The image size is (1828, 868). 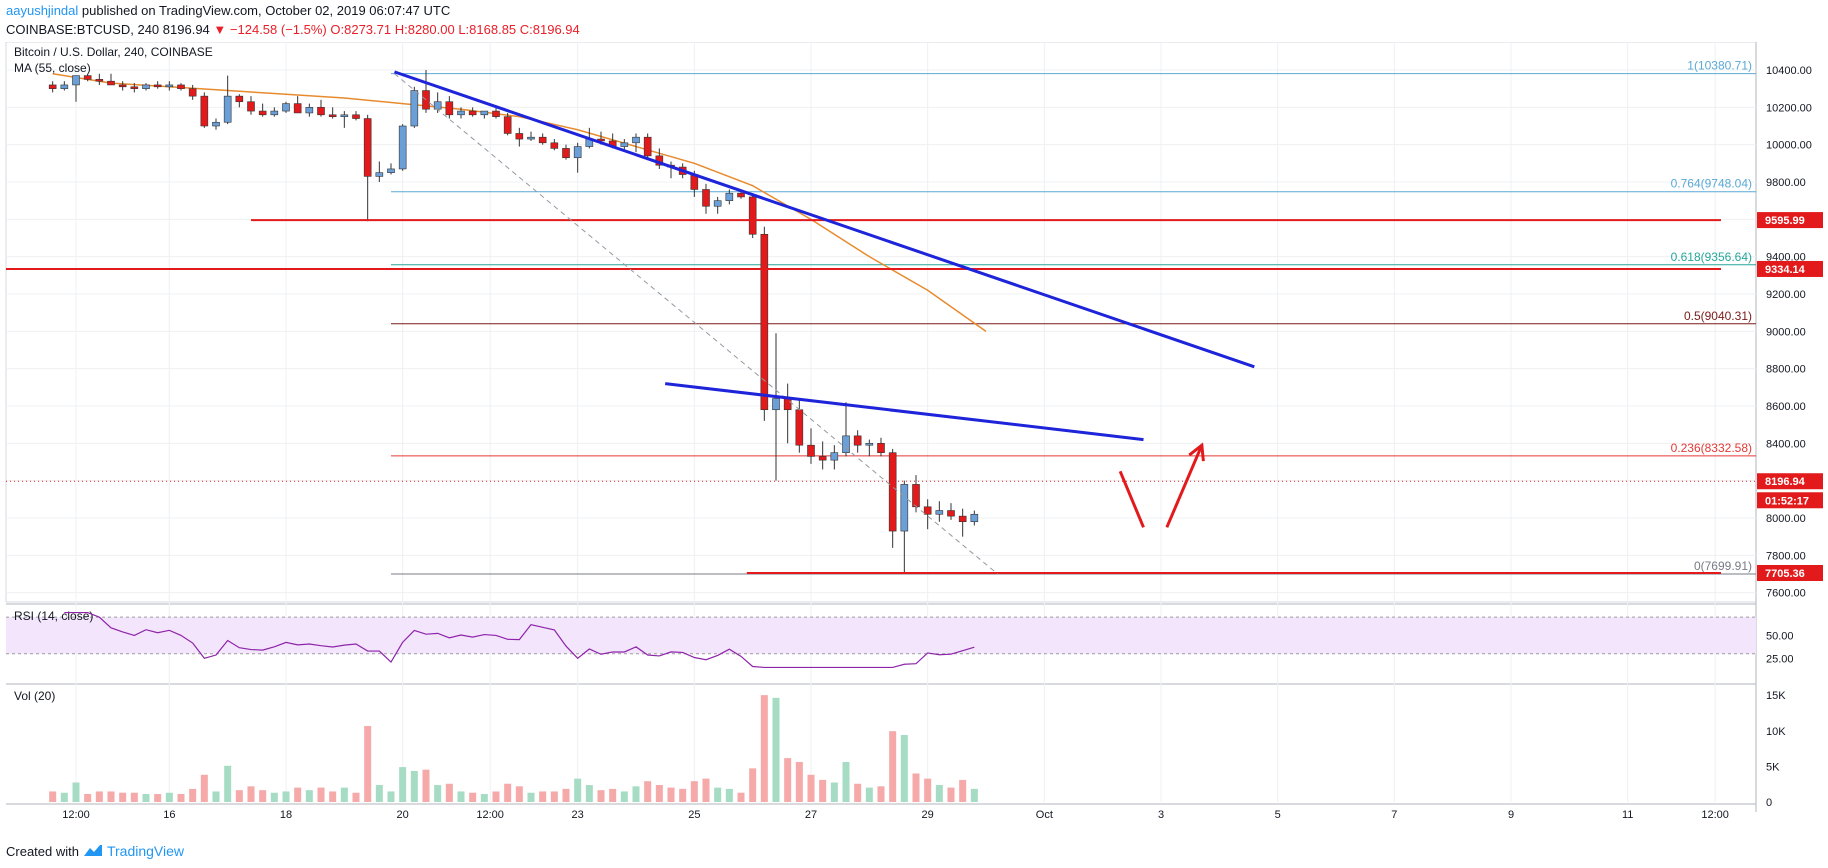 What do you see at coordinates (1785, 574) in the screenshot?
I see `price-label-text: 7705.36` at bounding box center [1785, 574].